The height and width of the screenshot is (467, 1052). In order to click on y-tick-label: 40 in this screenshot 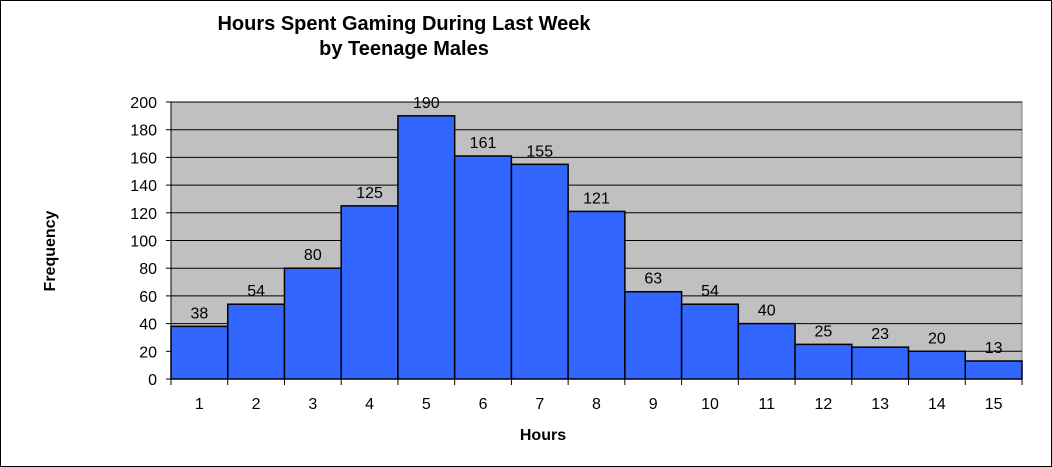, I will do `click(148, 325)`.